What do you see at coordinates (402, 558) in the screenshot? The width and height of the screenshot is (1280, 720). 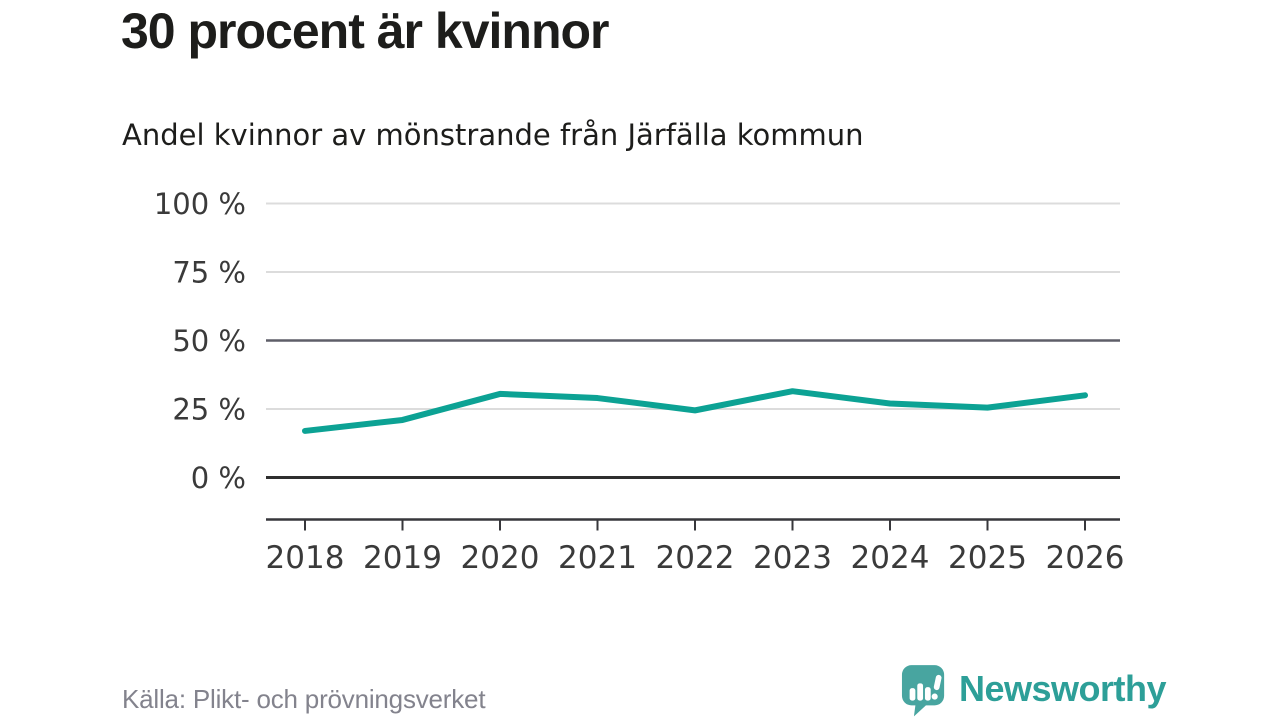 I see `x-tick-label-2019: 2019` at bounding box center [402, 558].